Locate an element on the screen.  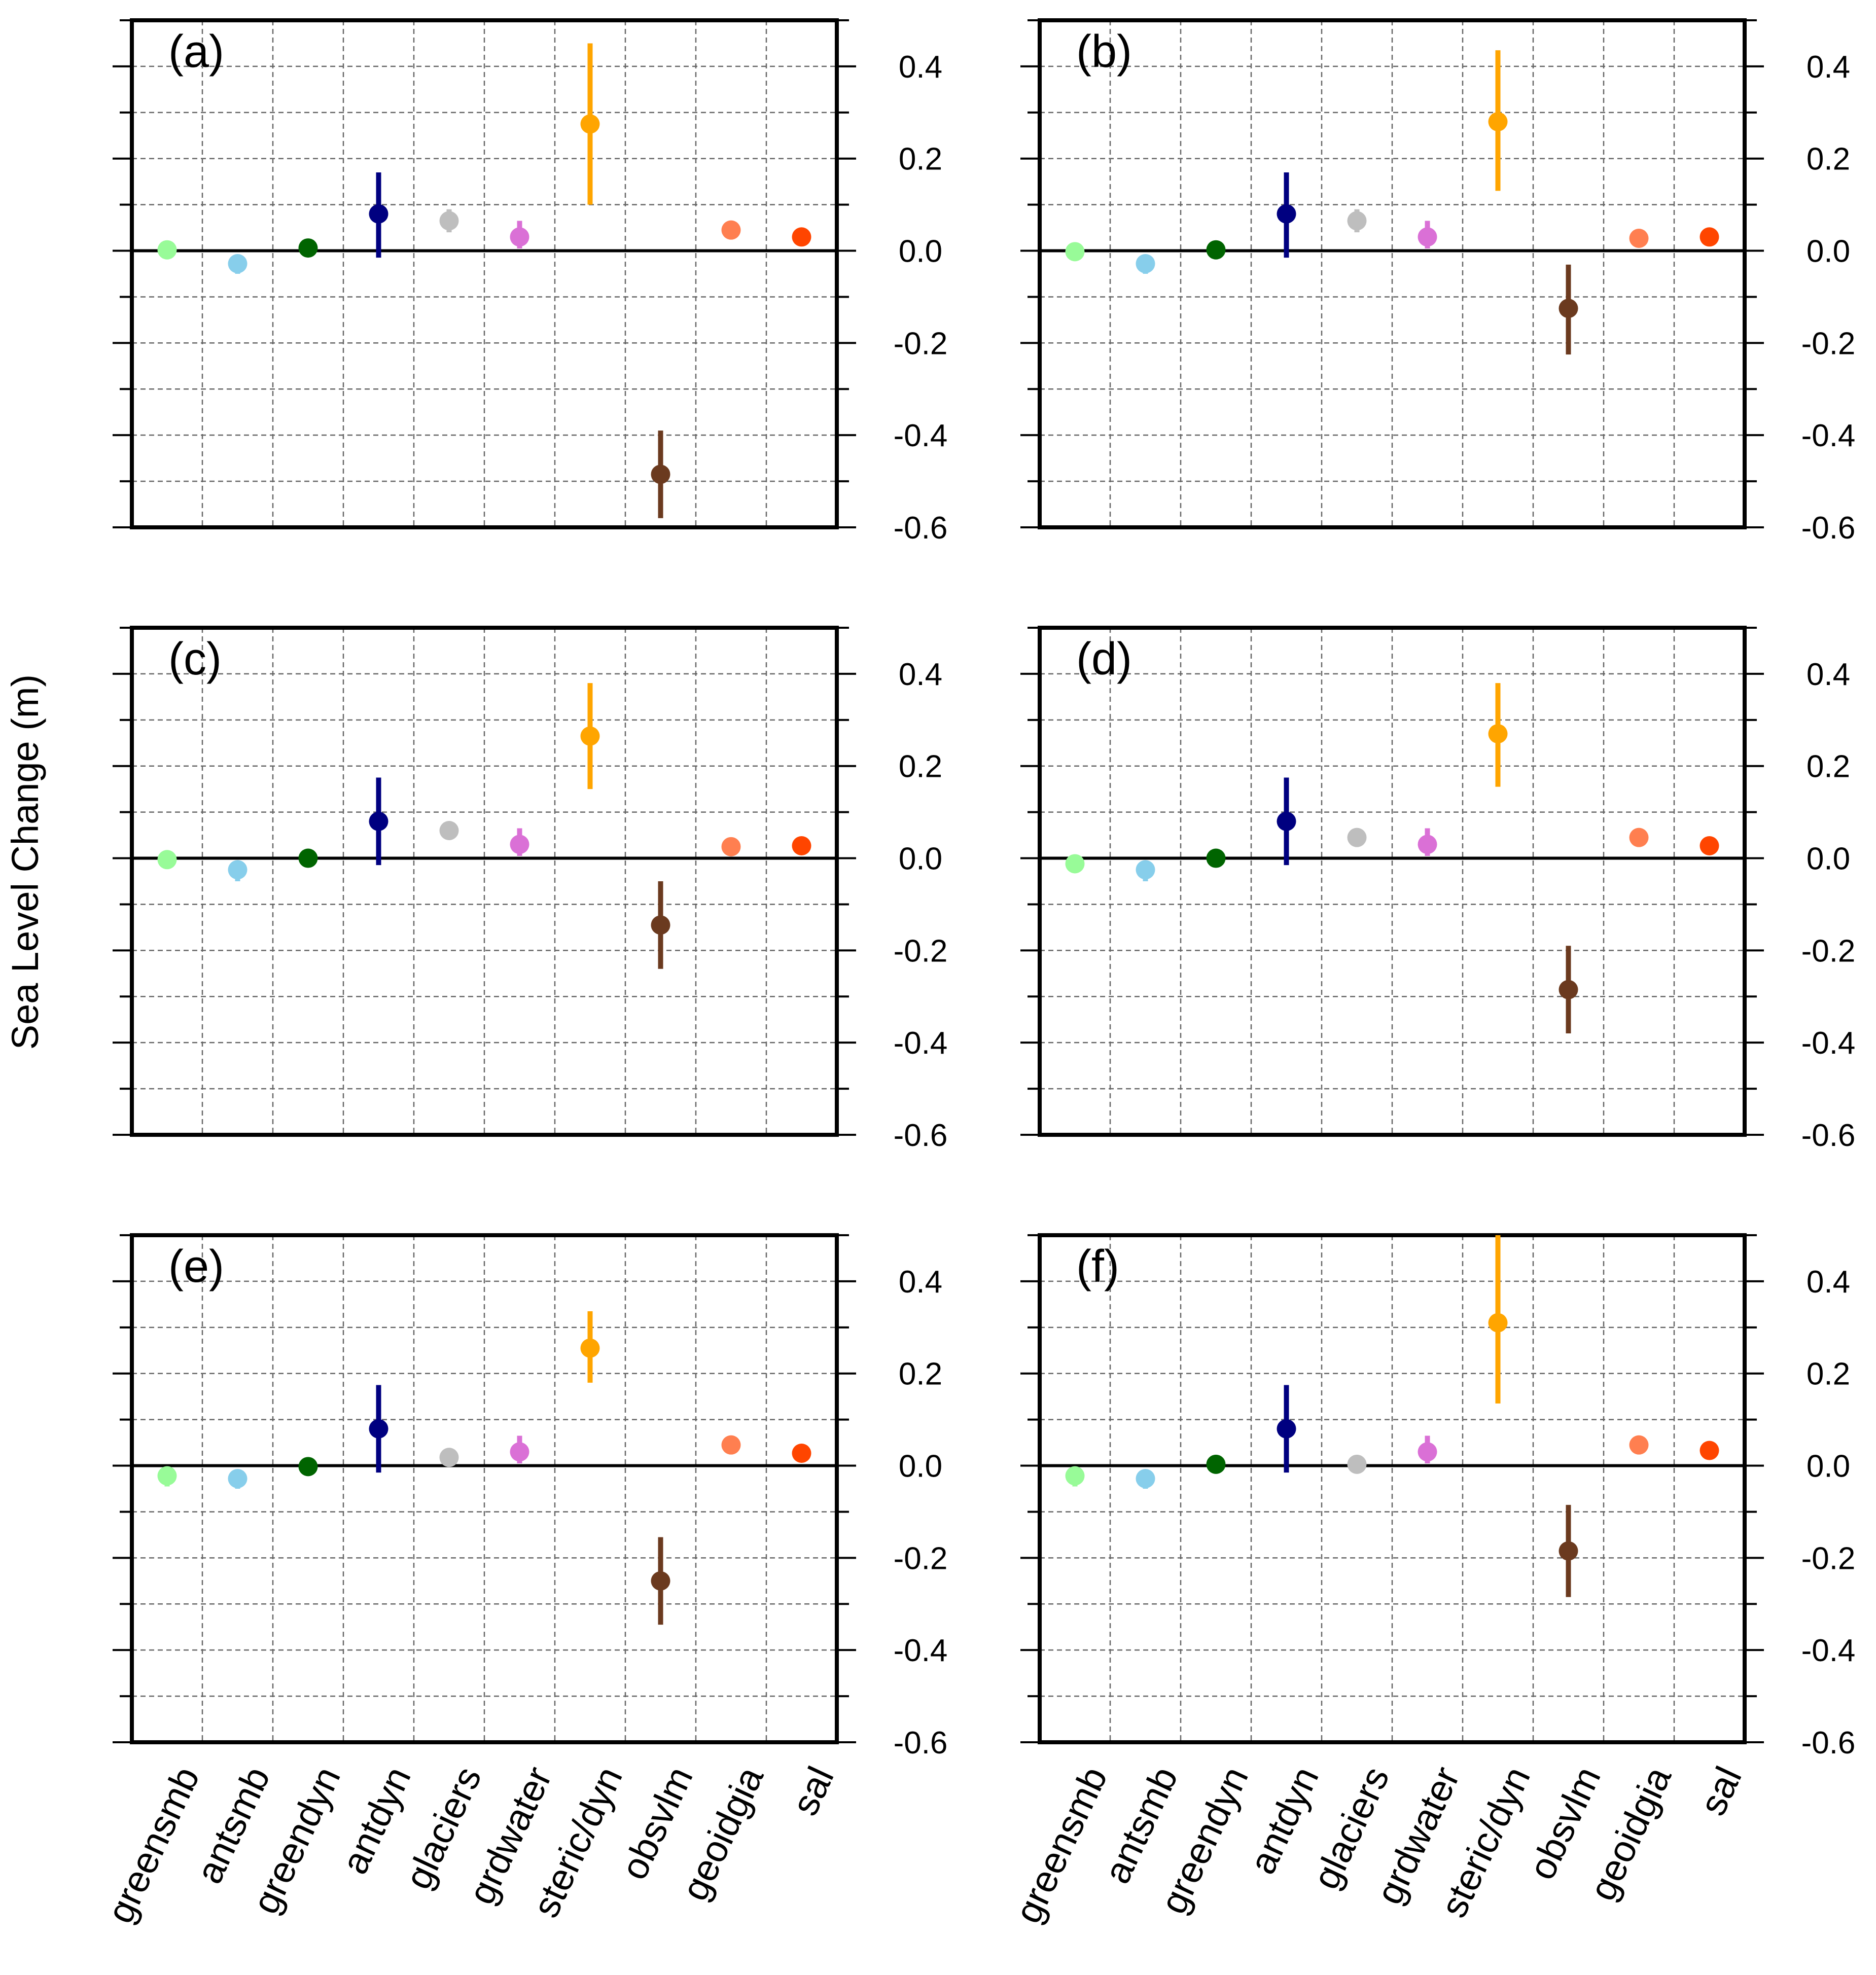
panel-b: 0.4 0.2 0.0 -0.2 -0.4 -0.6 (b) is located at coordinates (1438, 282).